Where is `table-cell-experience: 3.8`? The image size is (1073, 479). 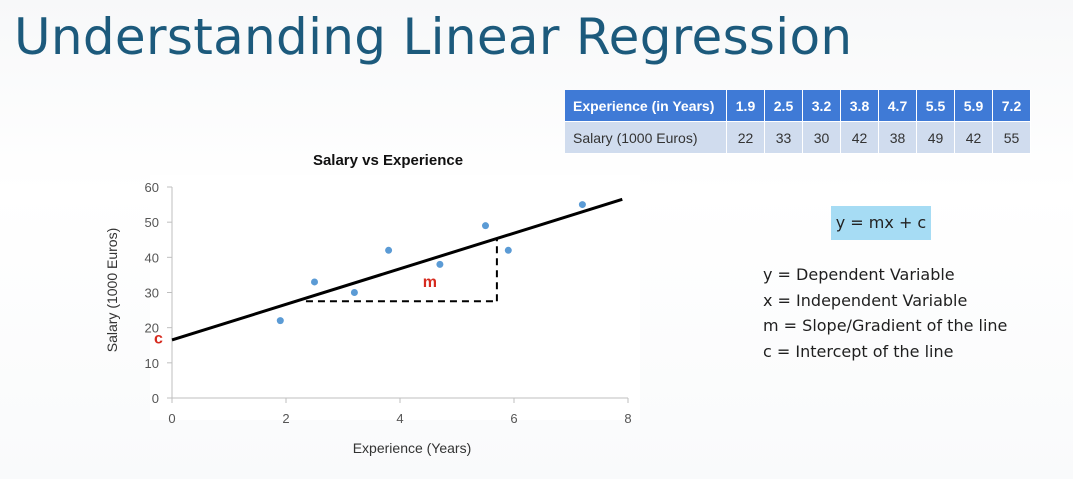 table-cell-experience: 3.8 is located at coordinates (860, 106).